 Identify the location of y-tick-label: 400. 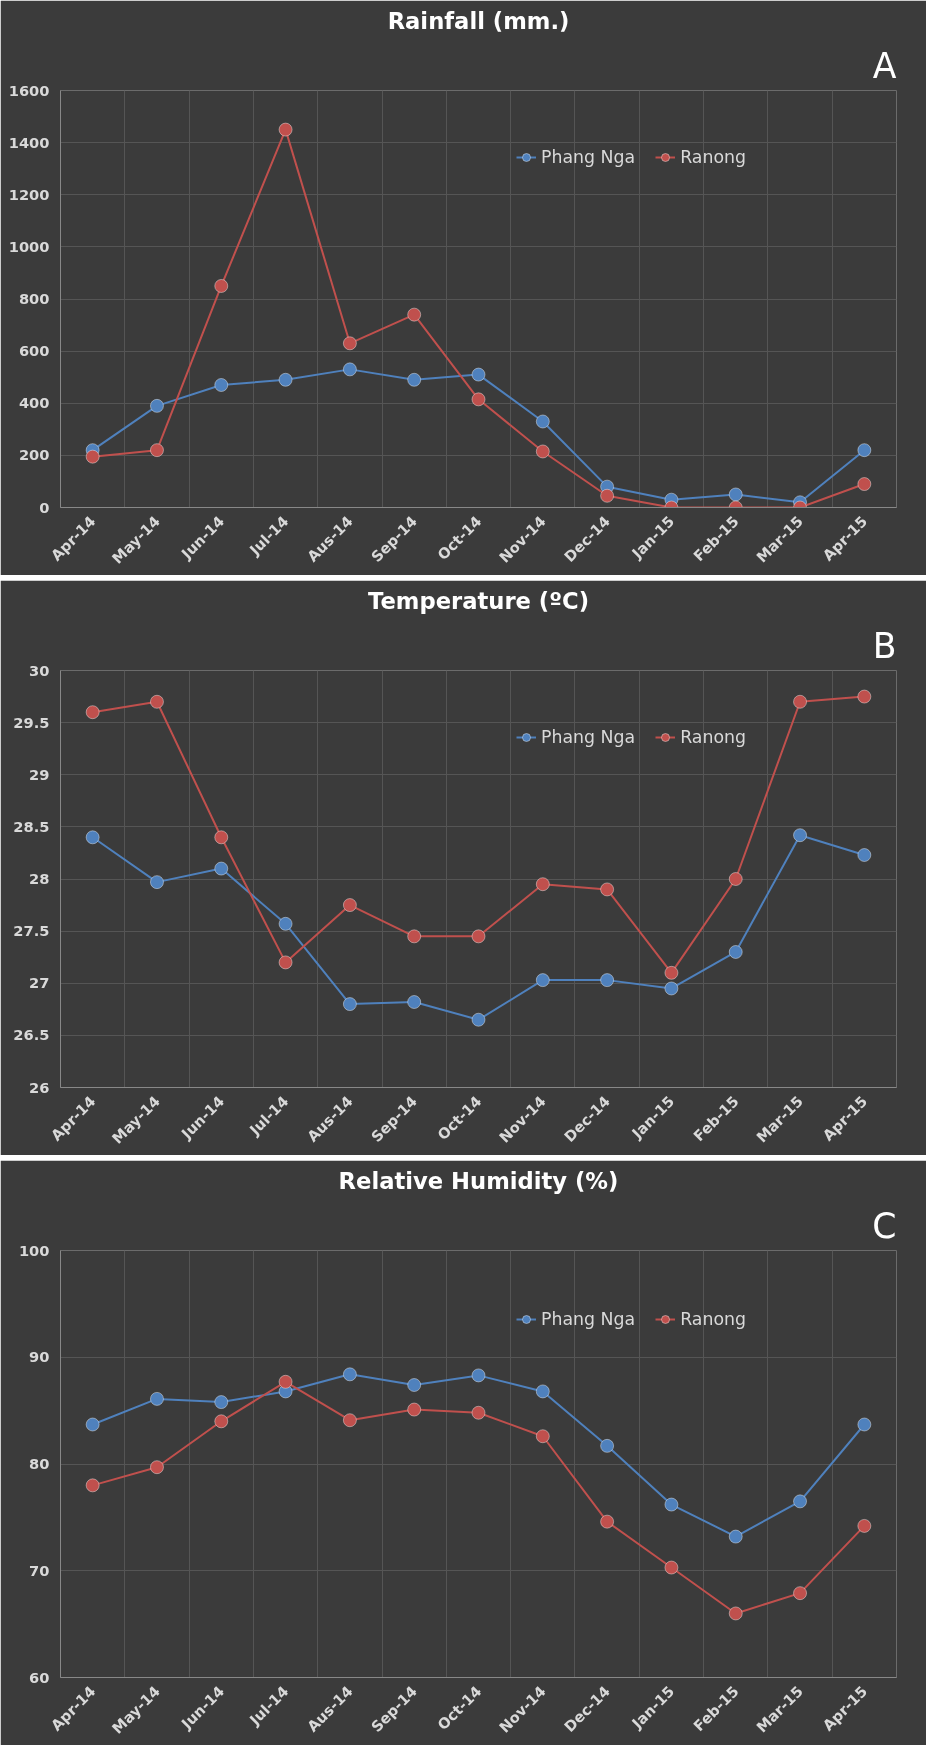
(34, 403).